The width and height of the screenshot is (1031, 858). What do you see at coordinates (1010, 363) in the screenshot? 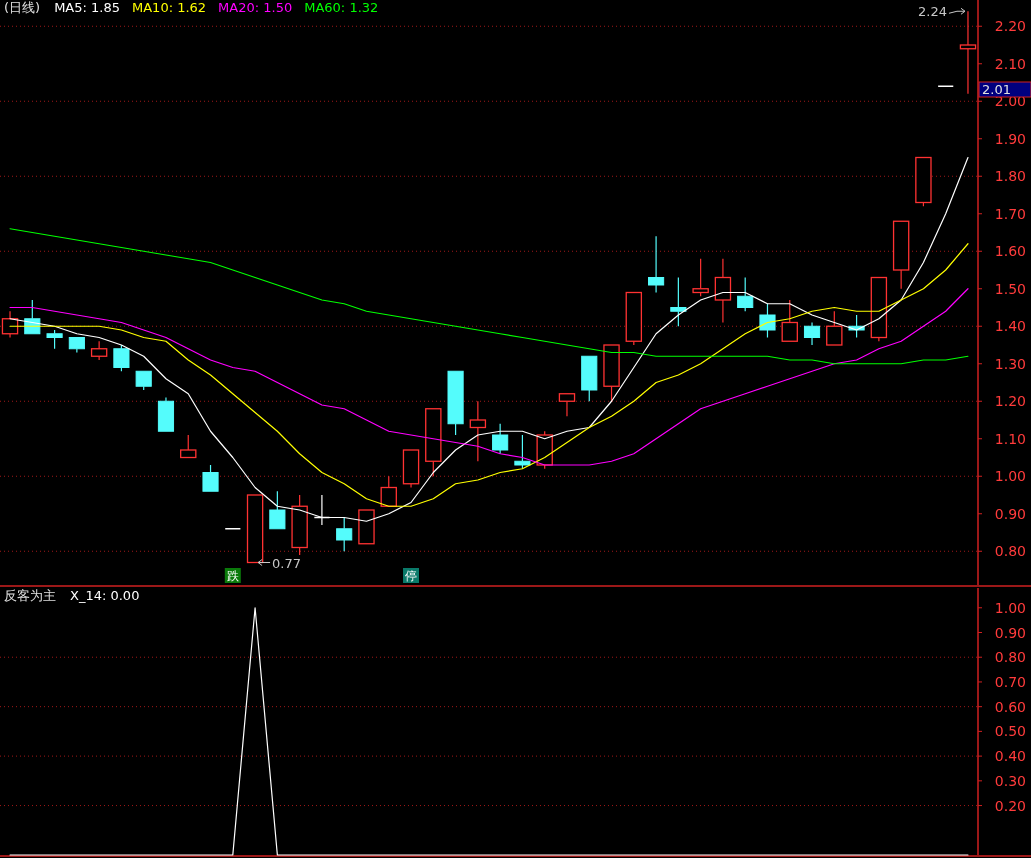
I see `y-tick-label: 1.30` at bounding box center [1010, 363].